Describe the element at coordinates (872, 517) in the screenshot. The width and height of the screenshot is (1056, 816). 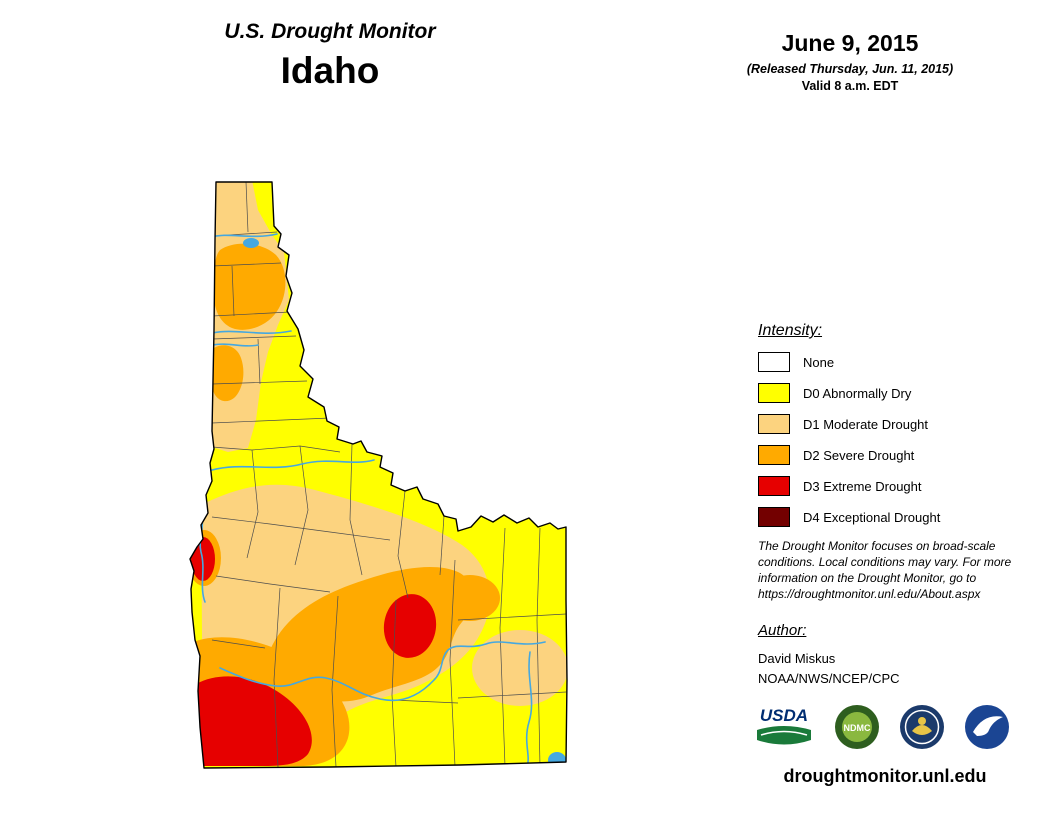
I see `legend-label: D4 Exceptional Drought` at that location.